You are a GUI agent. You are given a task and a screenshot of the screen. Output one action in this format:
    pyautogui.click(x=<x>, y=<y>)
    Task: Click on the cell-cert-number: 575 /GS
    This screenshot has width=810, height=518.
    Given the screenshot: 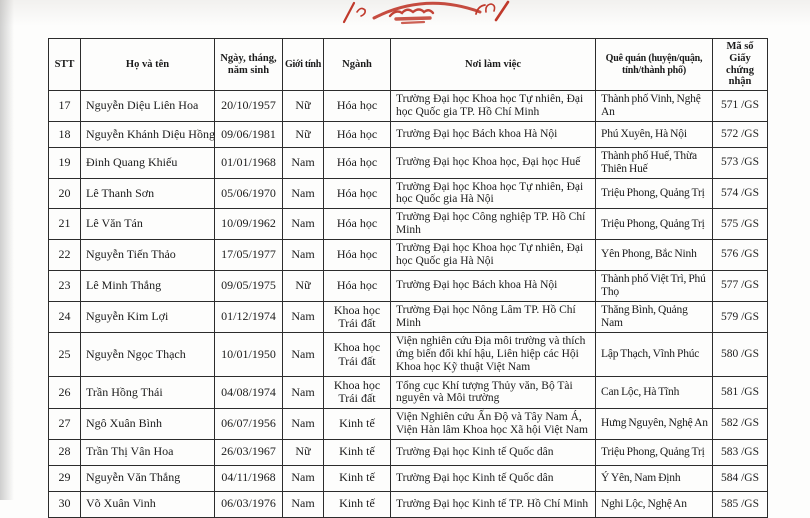 What is the action you would take?
    pyautogui.click(x=740, y=224)
    